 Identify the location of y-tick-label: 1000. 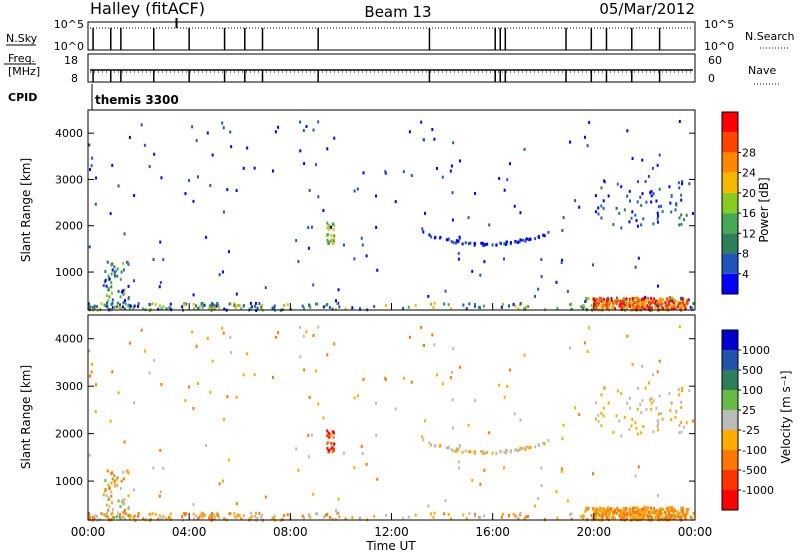
(69, 272).